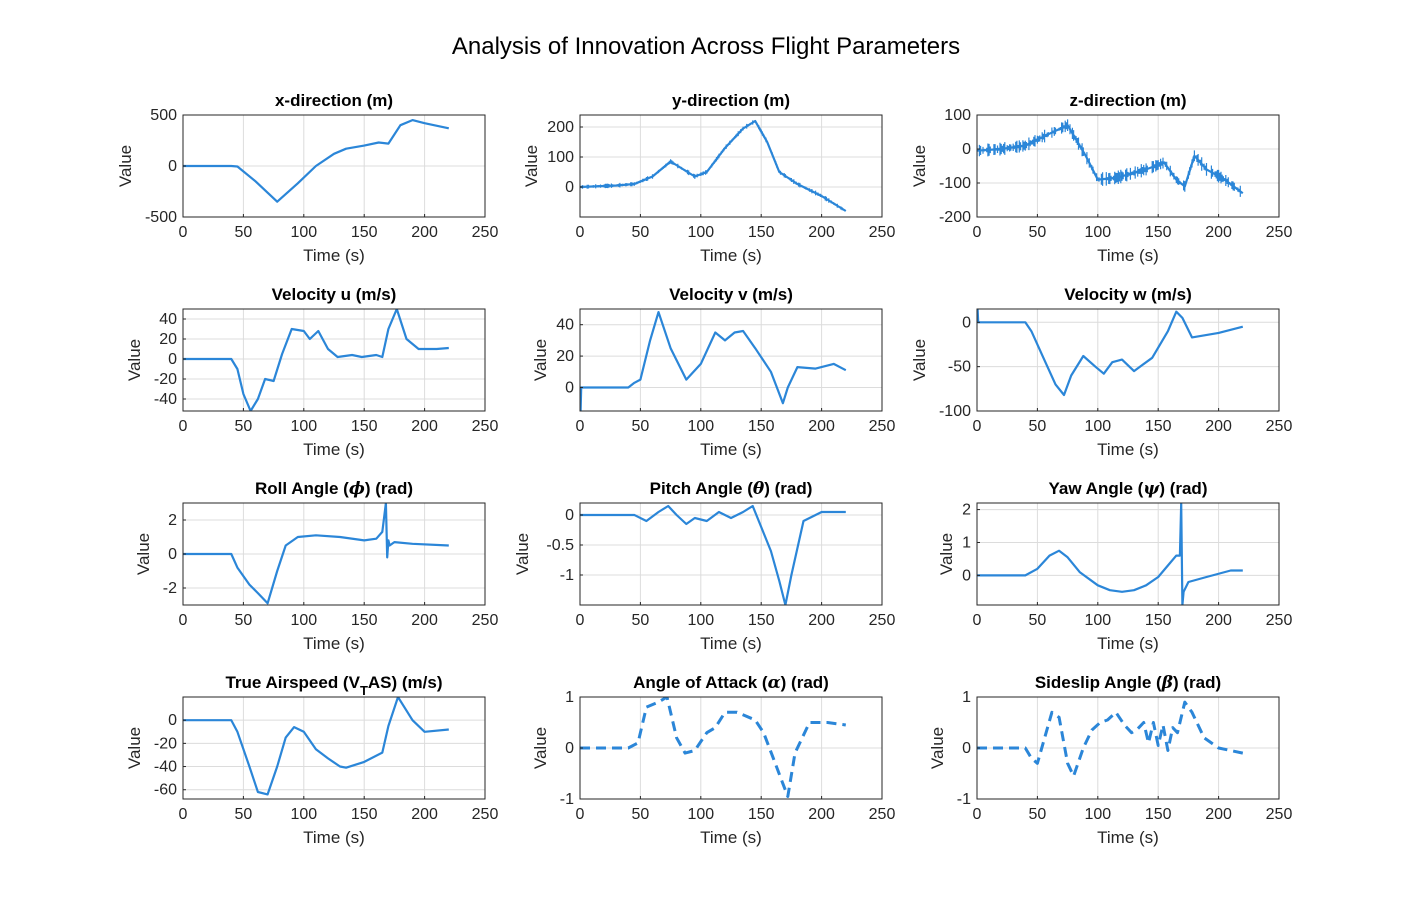  I want to click on subplot-title: Pitch Angle (θ) (rad), so click(731, 489).